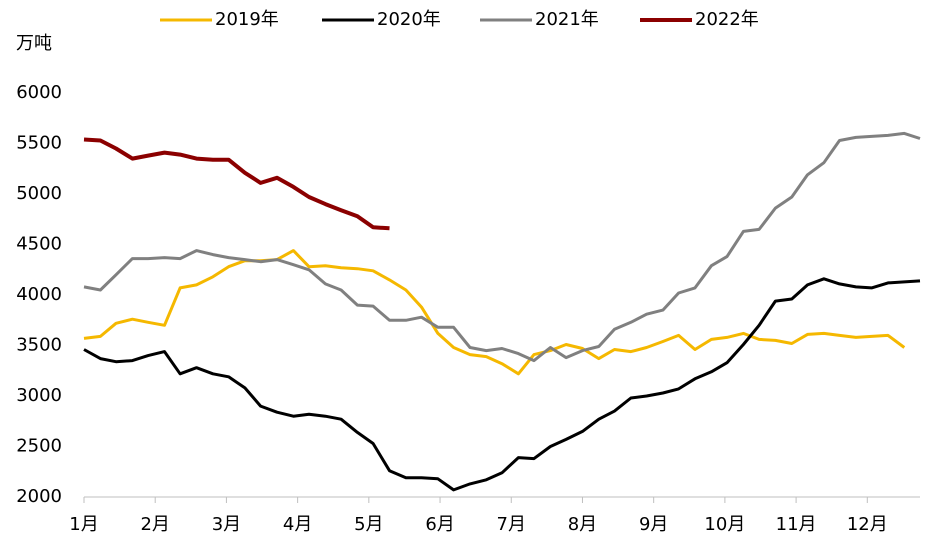 The width and height of the screenshot is (925, 545). What do you see at coordinates (439, 524) in the screenshot?
I see `x-tick-label: 6月` at bounding box center [439, 524].